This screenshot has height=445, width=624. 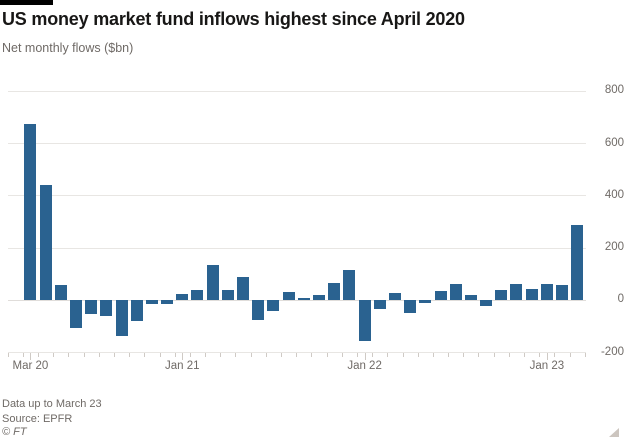 I want to click on y-axis-tick-label: -200, so click(x=612, y=351).